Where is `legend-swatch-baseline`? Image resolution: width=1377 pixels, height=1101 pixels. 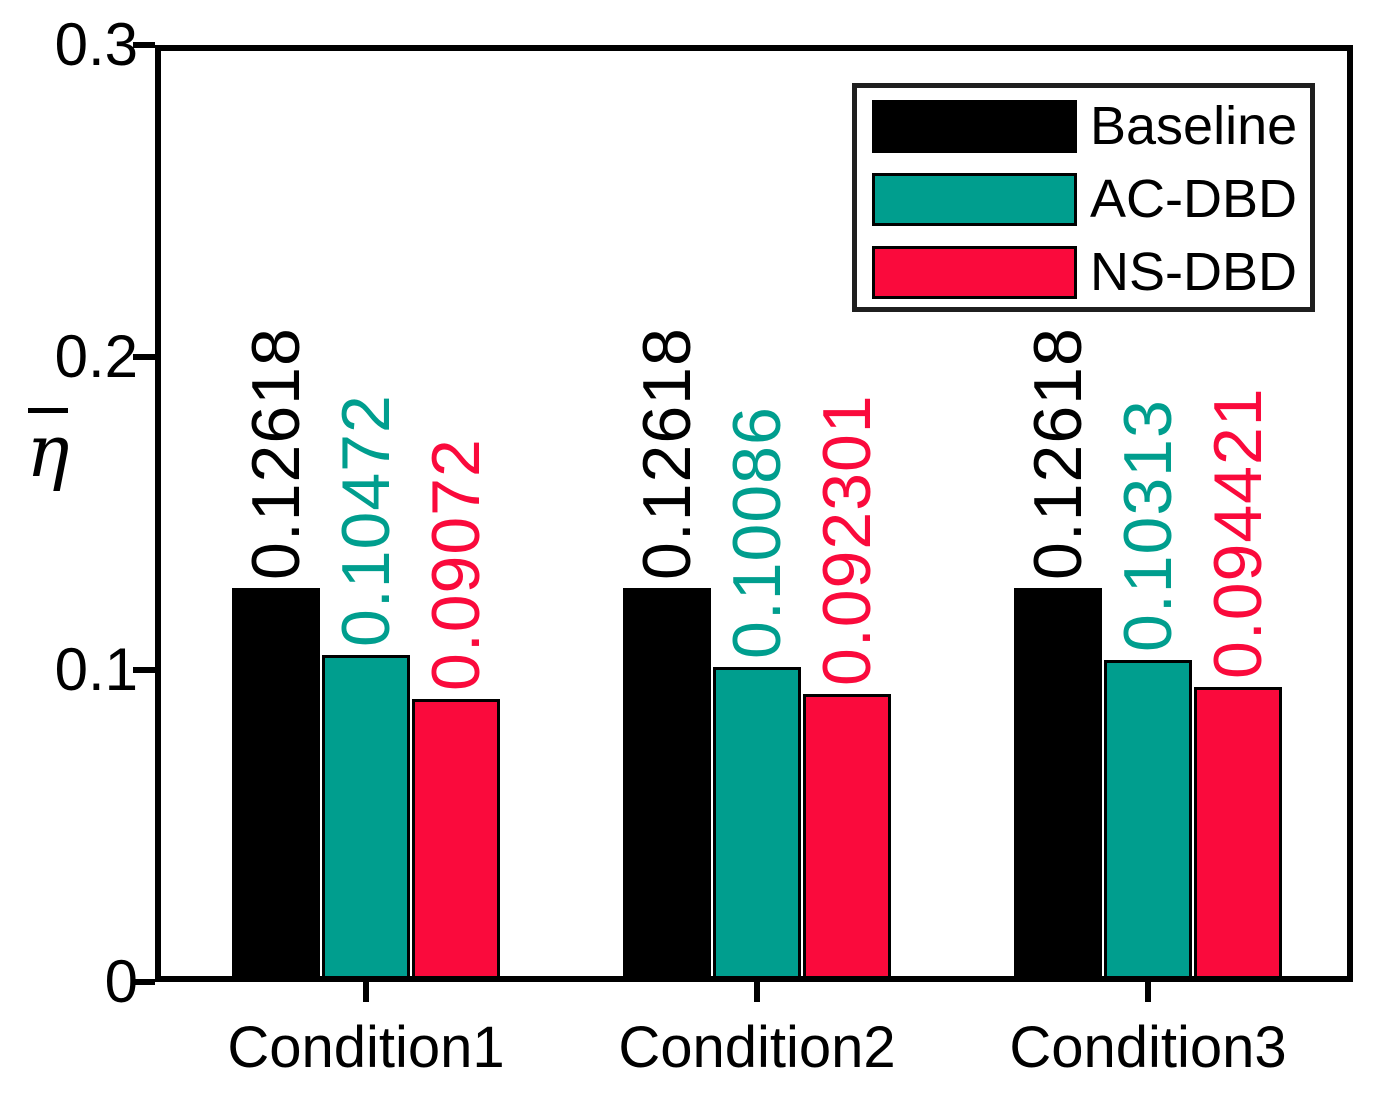 legend-swatch-baseline is located at coordinates (974, 126).